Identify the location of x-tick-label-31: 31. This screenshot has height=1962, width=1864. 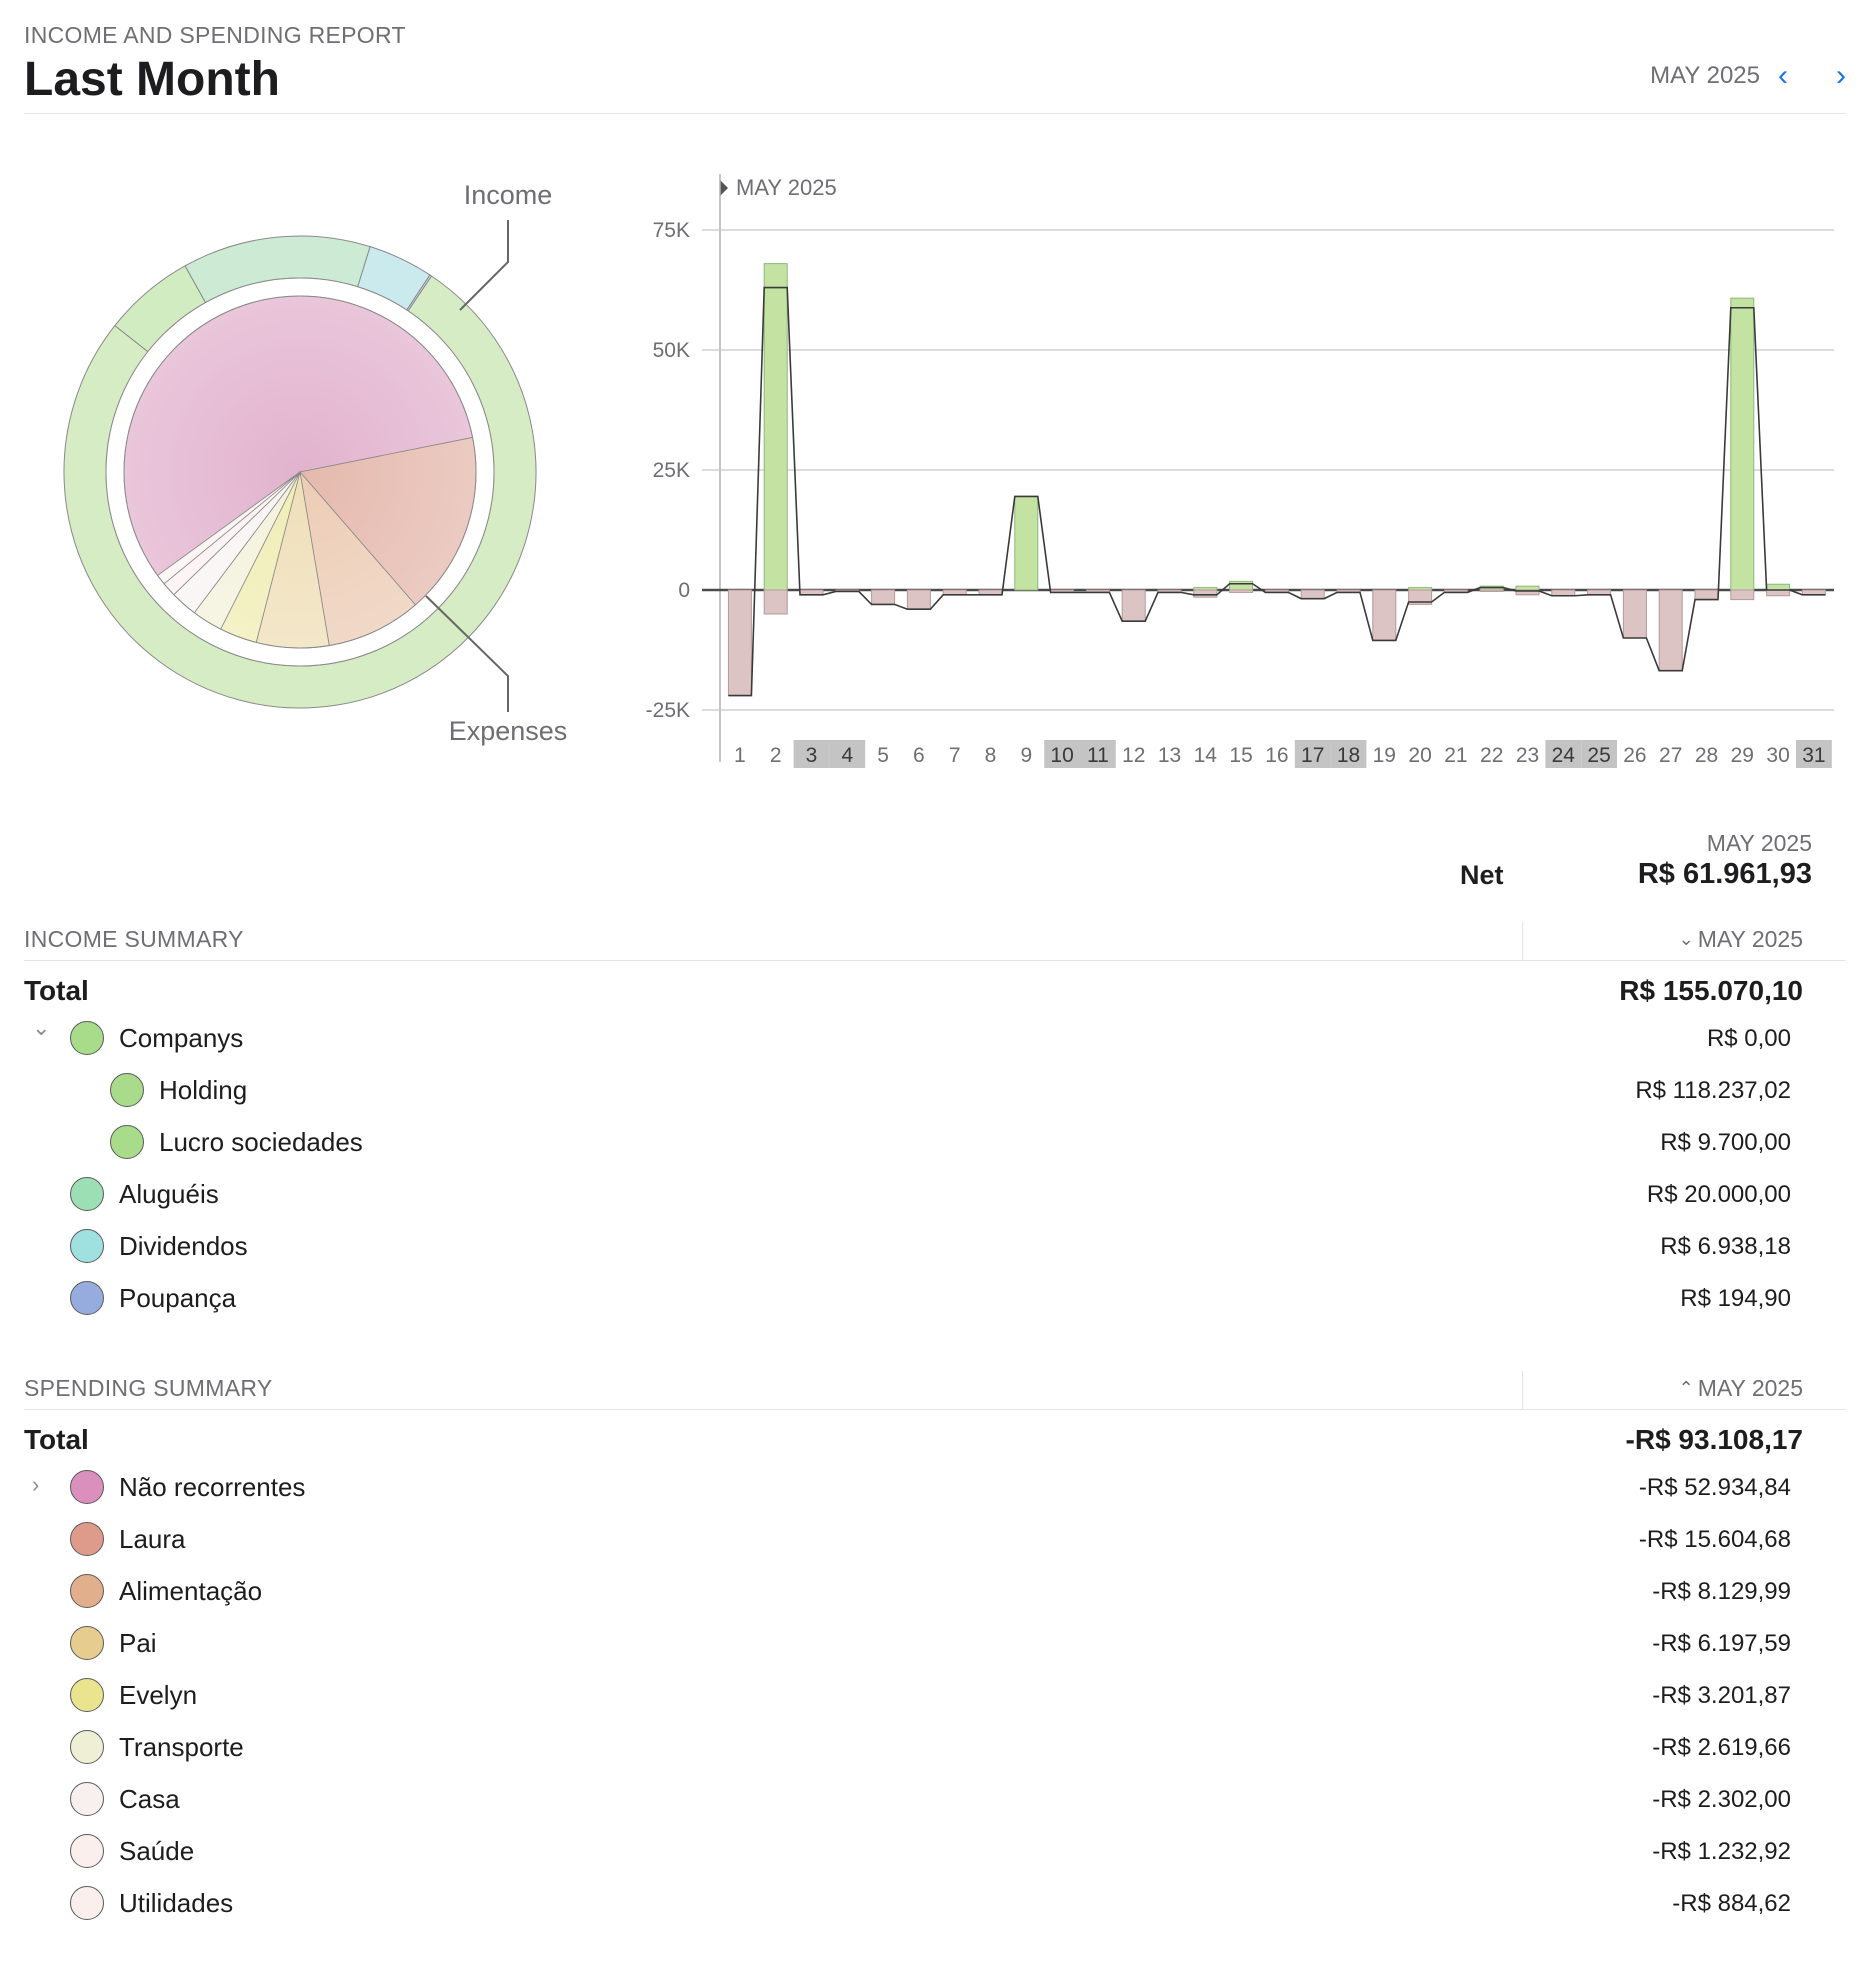
(1813, 755).